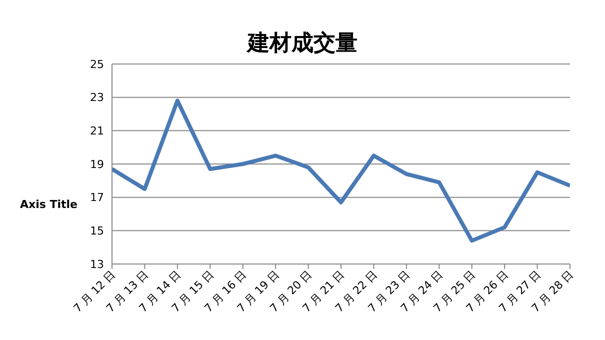 The image size is (605, 340). Describe the element at coordinates (97, 131) in the screenshot. I see `y-tick-label: 21` at that location.